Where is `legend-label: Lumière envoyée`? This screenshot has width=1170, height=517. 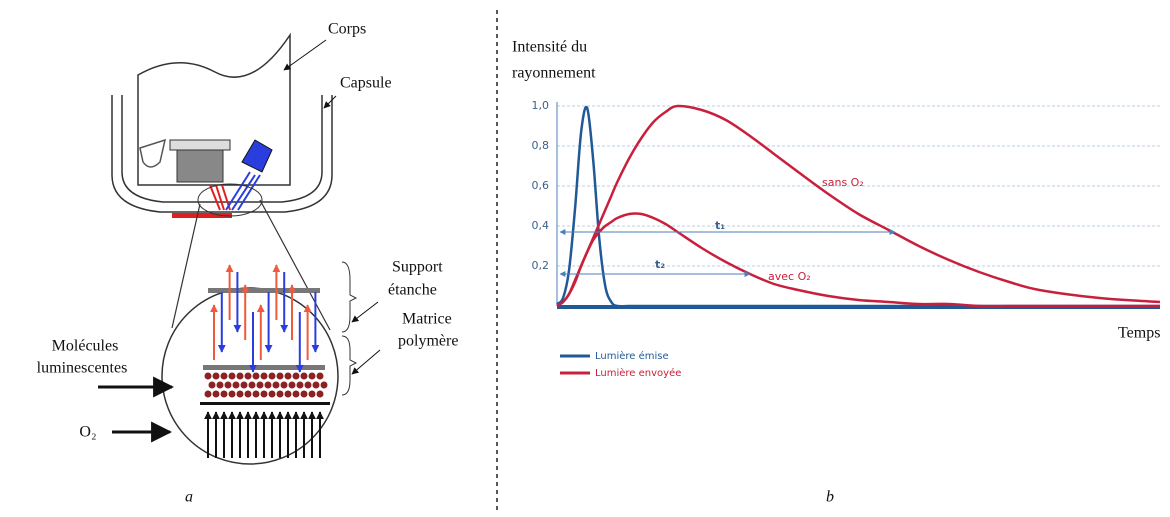 legend-label: Lumière envoyée is located at coordinates (638, 373).